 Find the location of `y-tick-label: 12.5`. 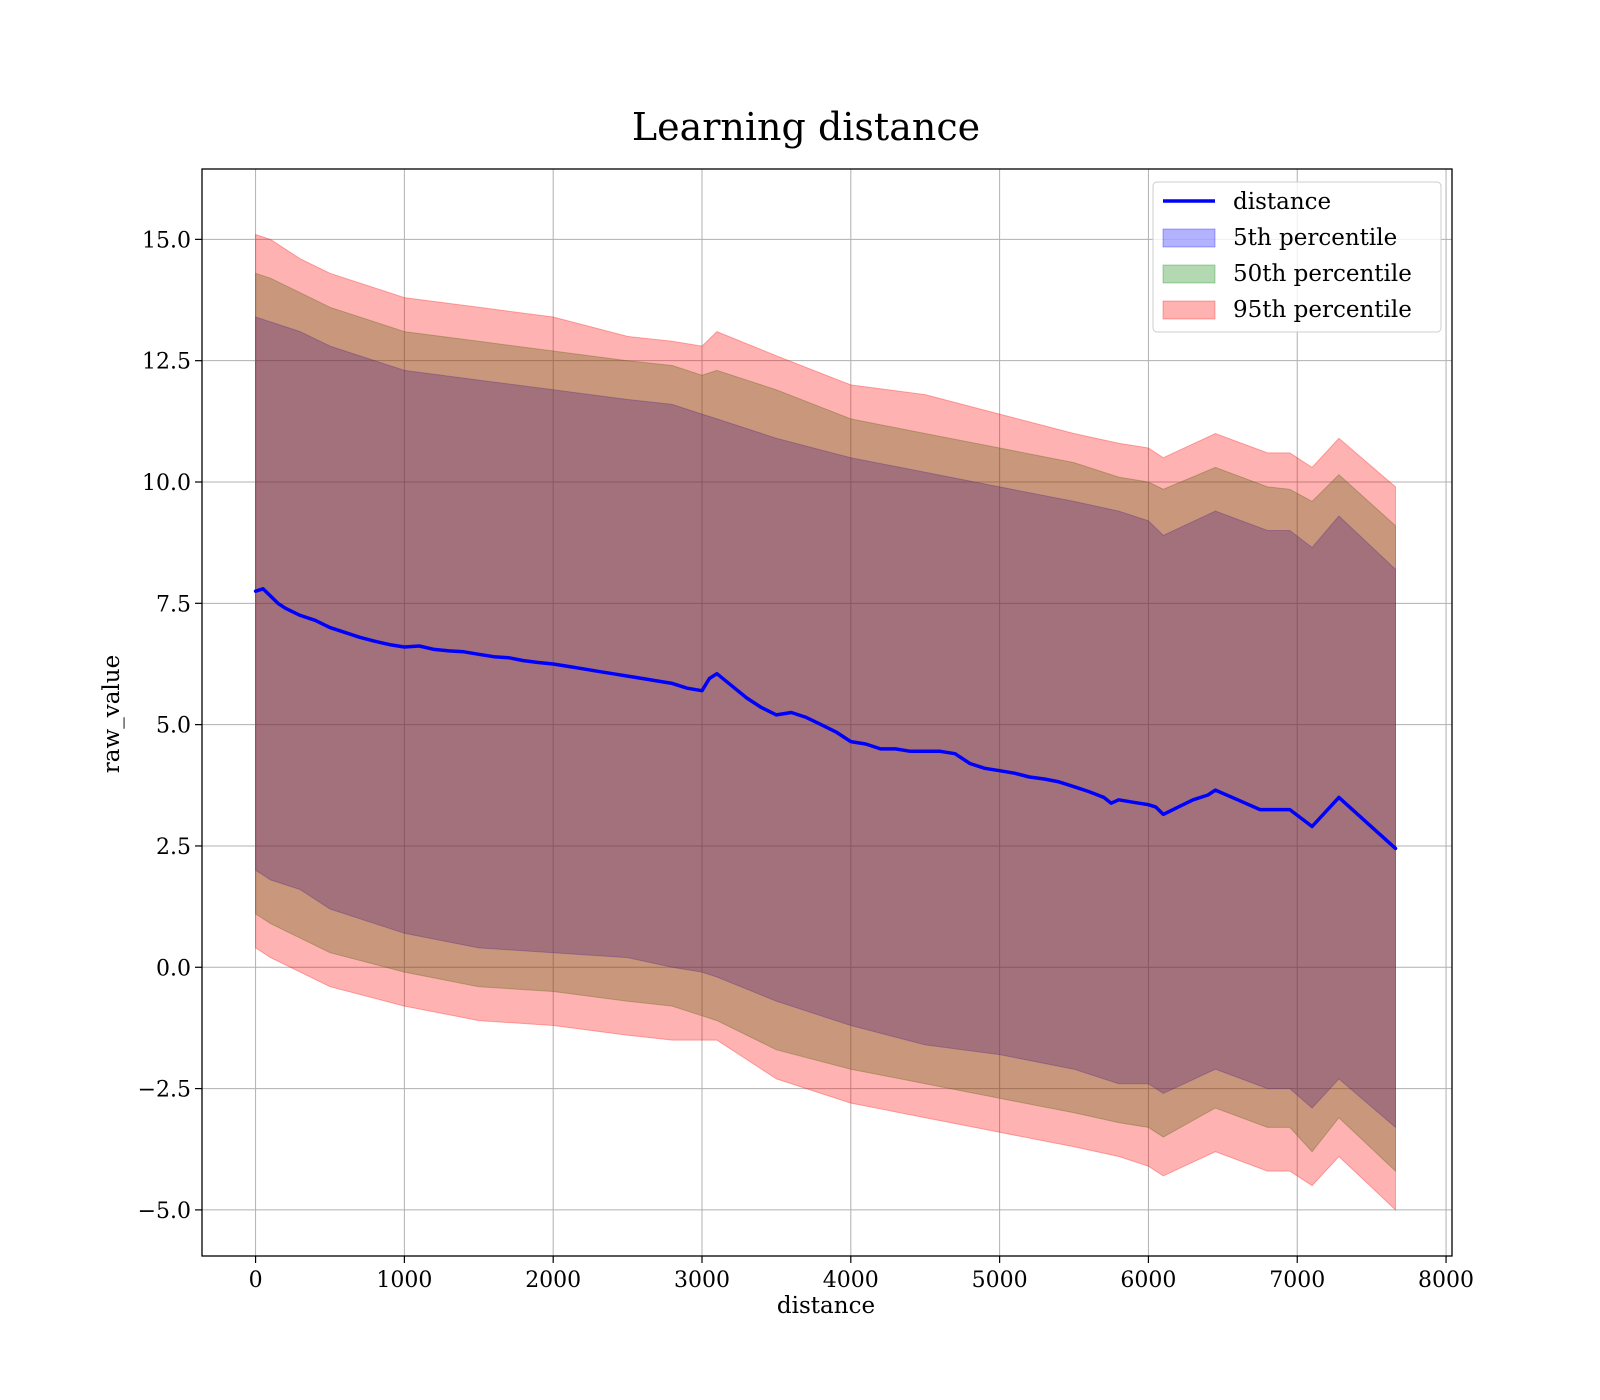

y-tick-label: 12.5 is located at coordinates (166, 362).